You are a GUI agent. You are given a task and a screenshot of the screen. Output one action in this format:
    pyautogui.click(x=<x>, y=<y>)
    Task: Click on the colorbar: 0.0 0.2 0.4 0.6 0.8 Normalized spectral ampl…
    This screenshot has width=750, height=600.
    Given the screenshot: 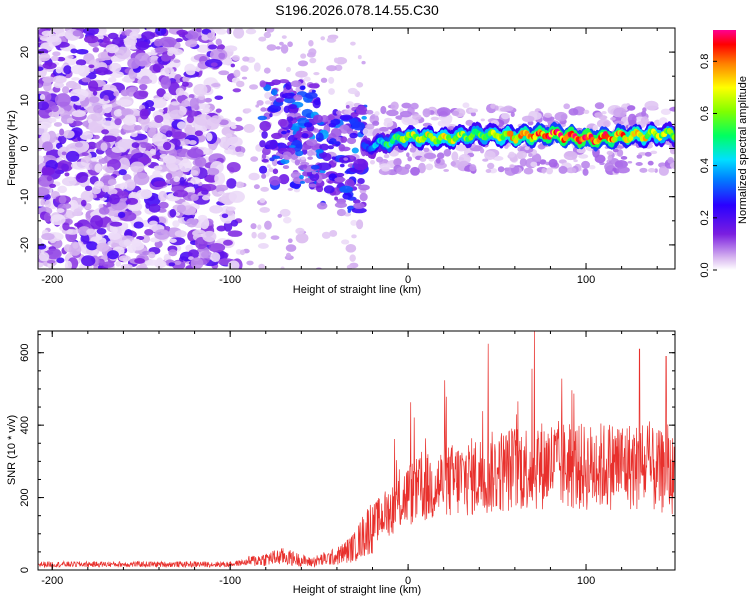 What is the action you would take?
    pyautogui.click(x=724, y=154)
    